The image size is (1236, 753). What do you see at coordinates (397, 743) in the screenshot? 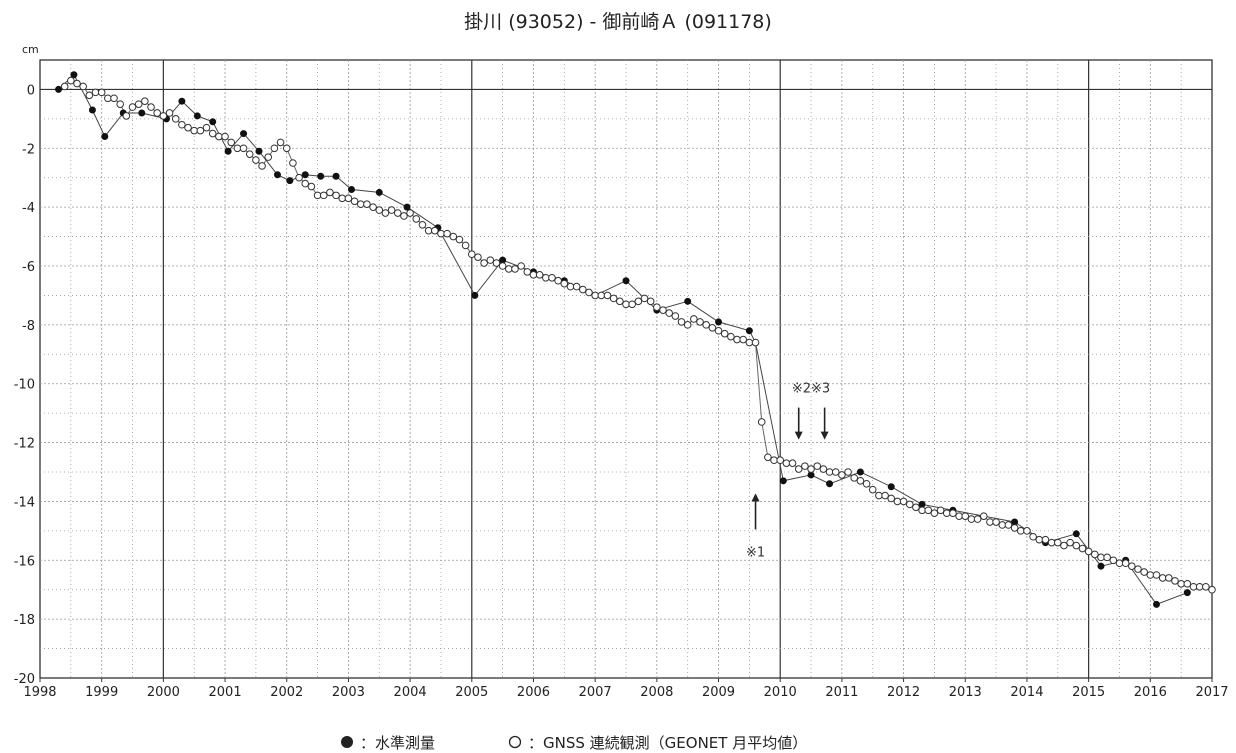
I see `legend-label-leveling: ：水準測量` at bounding box center [397, 743].